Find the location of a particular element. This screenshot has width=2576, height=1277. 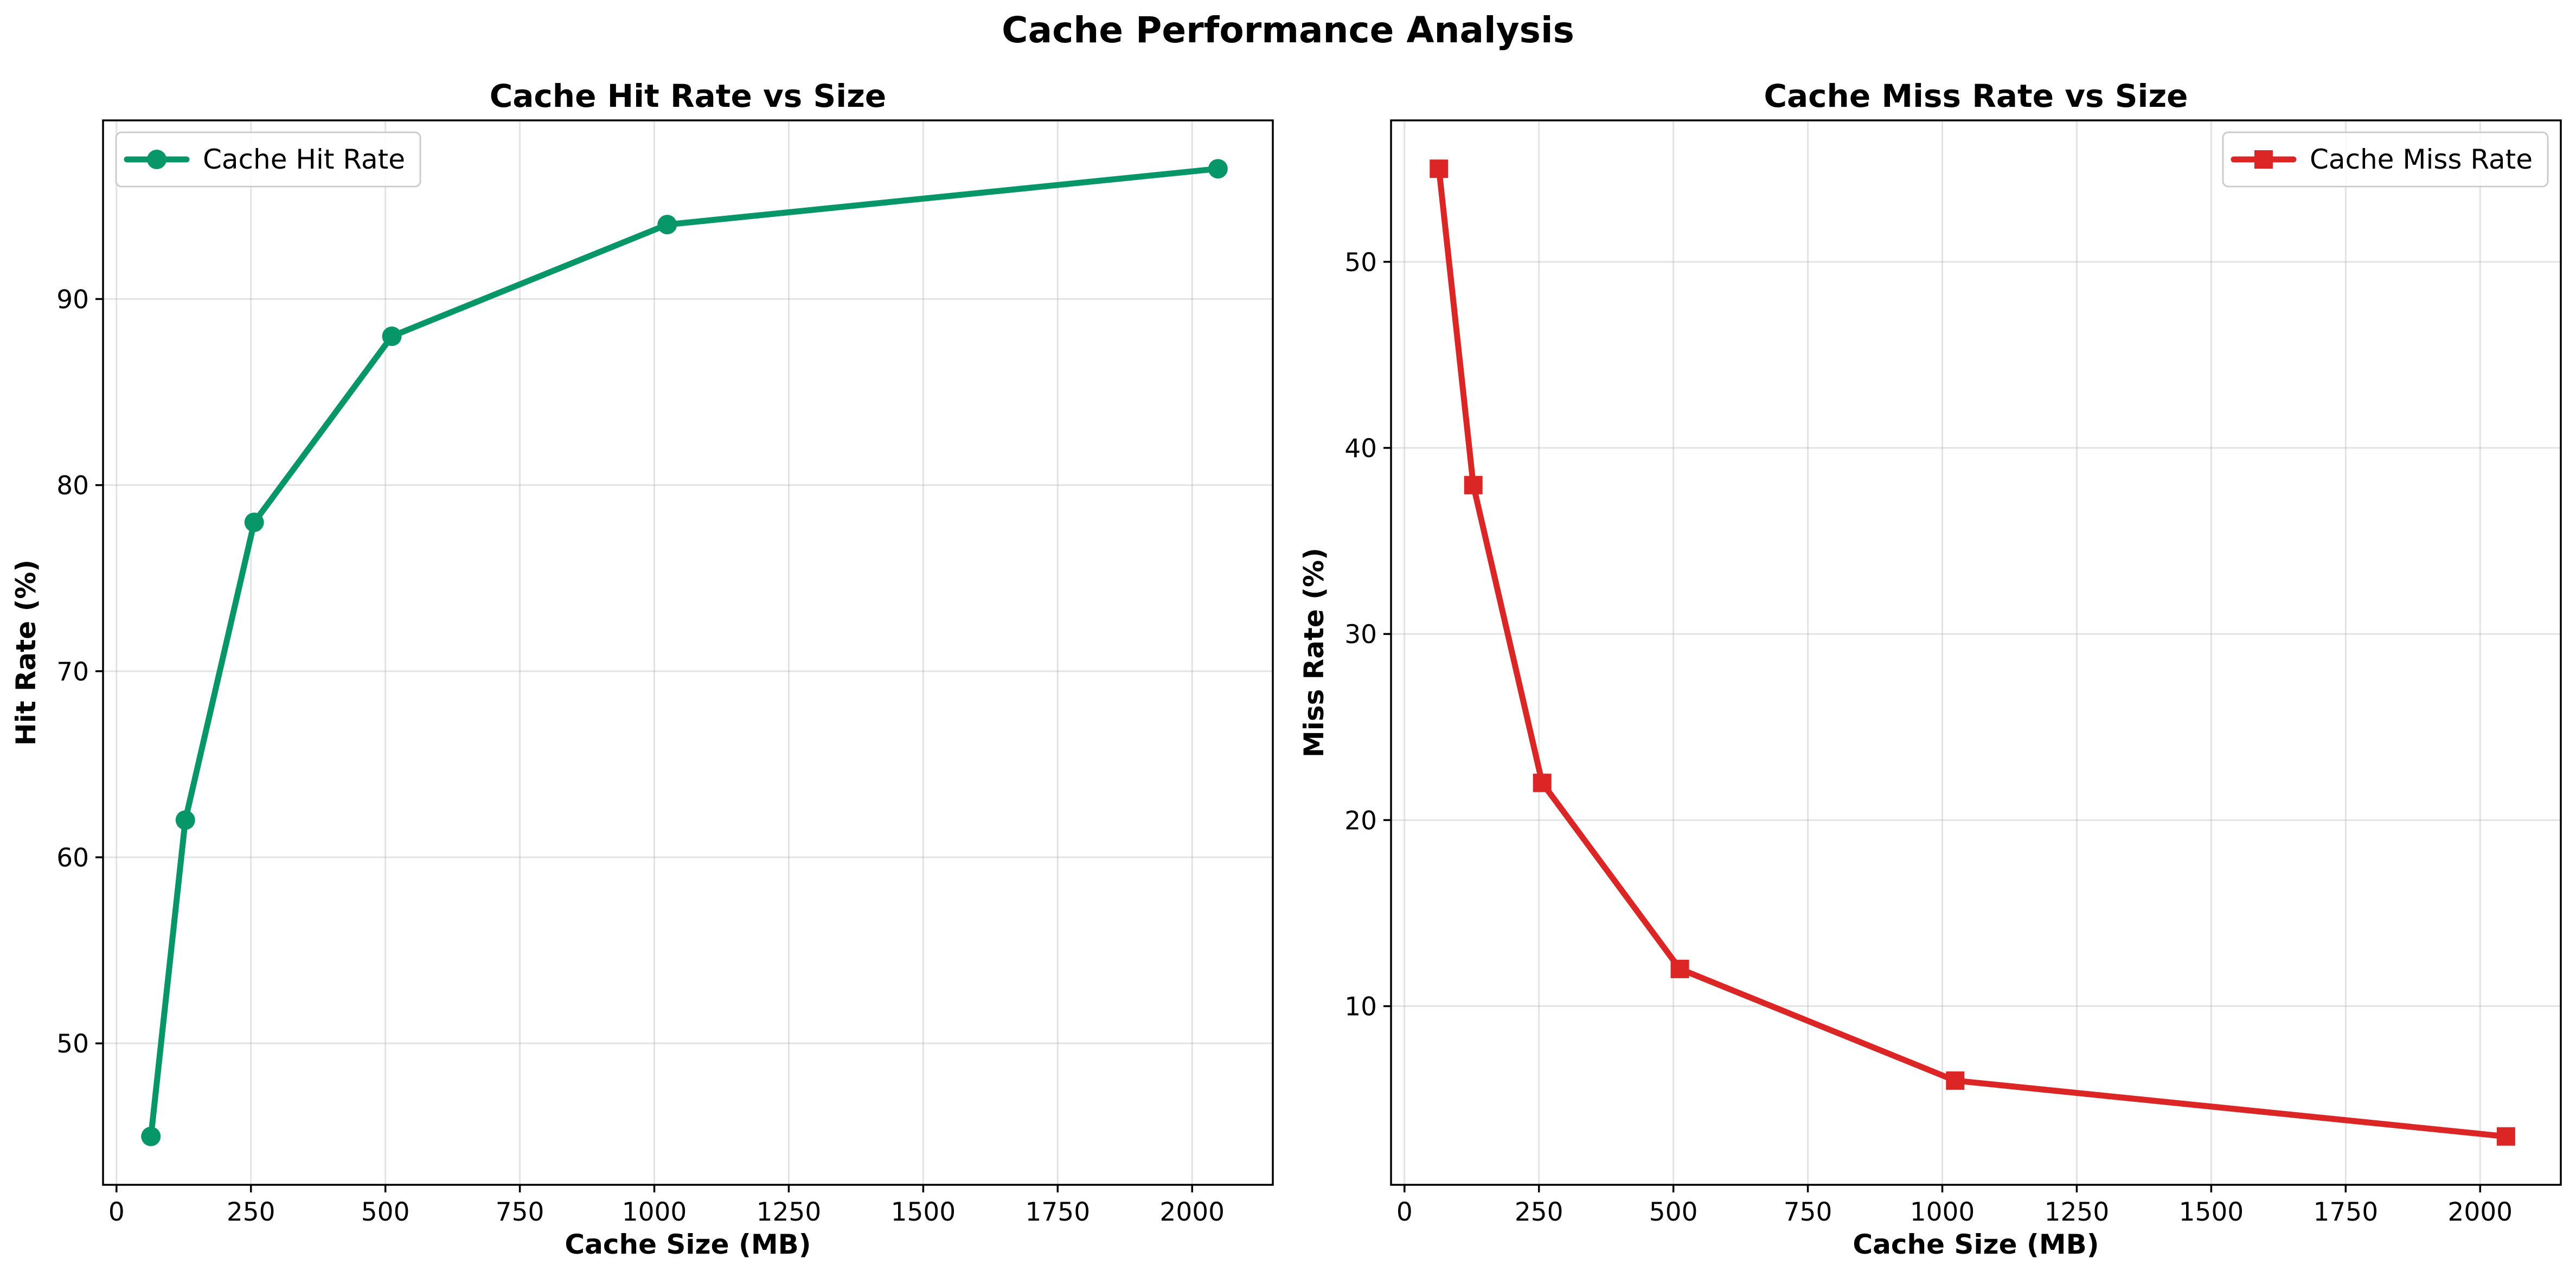

y-tick-label: 90 is located at coordinates (72, 300).